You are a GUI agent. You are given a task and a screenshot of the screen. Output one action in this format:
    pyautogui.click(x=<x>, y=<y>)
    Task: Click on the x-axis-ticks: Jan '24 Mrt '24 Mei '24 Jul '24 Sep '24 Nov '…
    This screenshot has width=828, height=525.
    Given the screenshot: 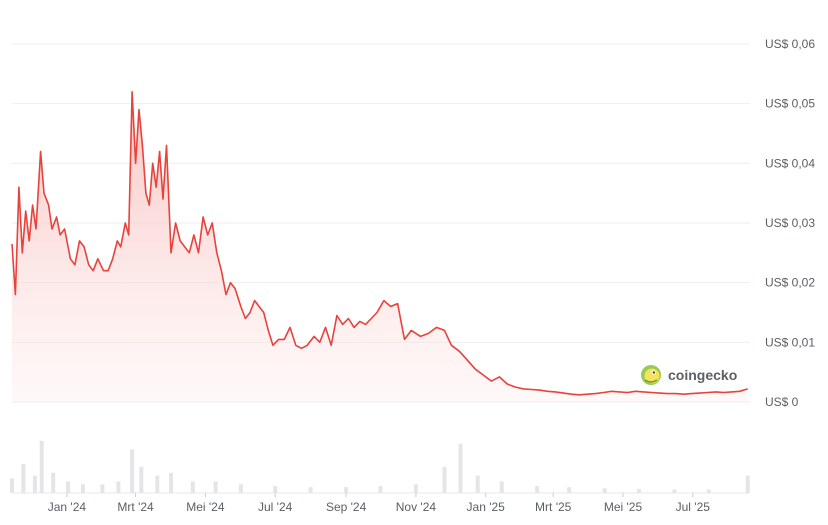 What is the action you would take?
    pyautogui.click(x=381, y=503)
    